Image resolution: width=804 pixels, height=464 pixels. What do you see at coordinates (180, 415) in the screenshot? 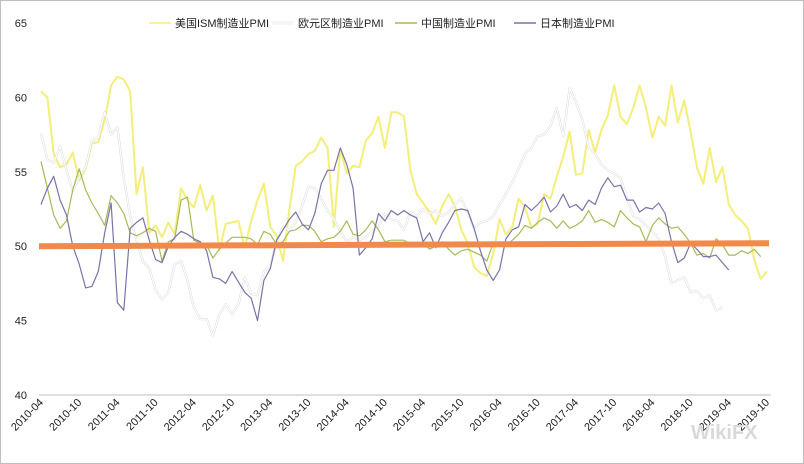
I see `x-tick-label: 2012-04` at bounding box center [180, 415].